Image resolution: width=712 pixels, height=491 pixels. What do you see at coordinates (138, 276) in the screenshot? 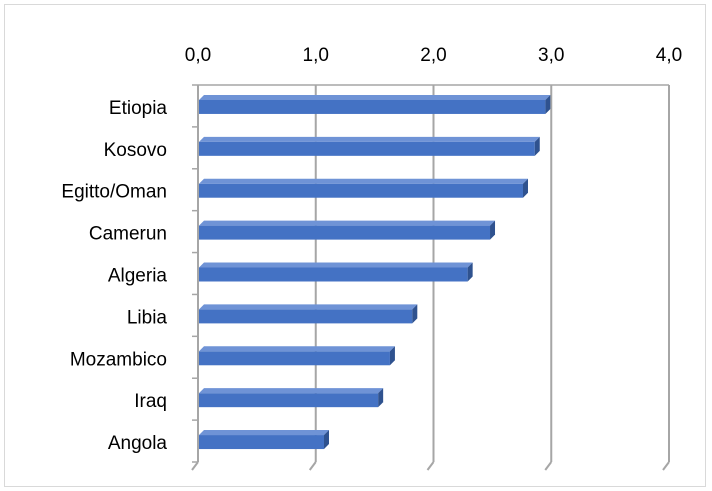
I see `category-label: Algeria` at bounding box center [138, 276].